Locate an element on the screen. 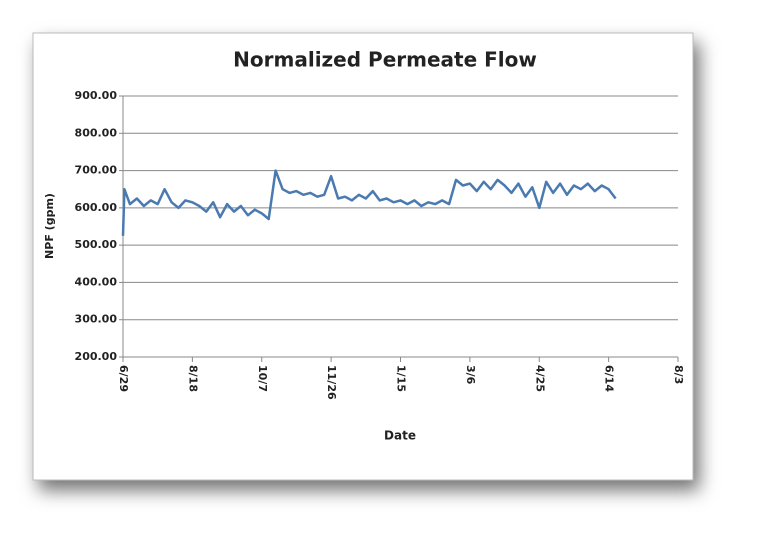 The image size is (758, 551). y-tick-label: 800.00 is located at coordinates (96, 132).